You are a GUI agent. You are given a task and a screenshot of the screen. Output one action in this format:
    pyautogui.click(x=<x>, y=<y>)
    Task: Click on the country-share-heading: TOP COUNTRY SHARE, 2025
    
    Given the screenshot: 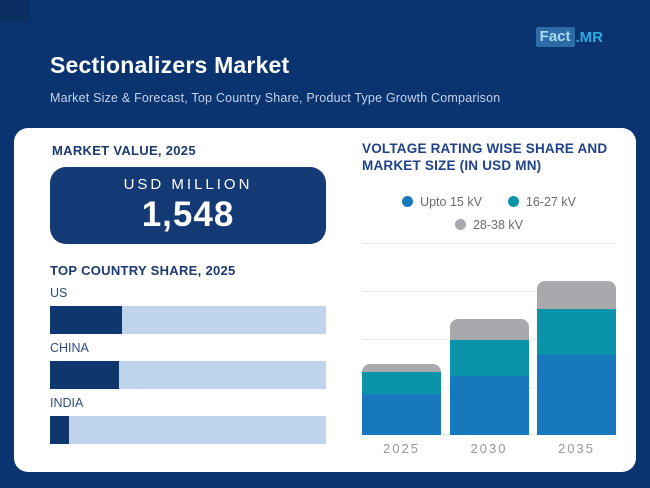 What is the action you would take?
    pyautogui.click(x=143, y=270)
    